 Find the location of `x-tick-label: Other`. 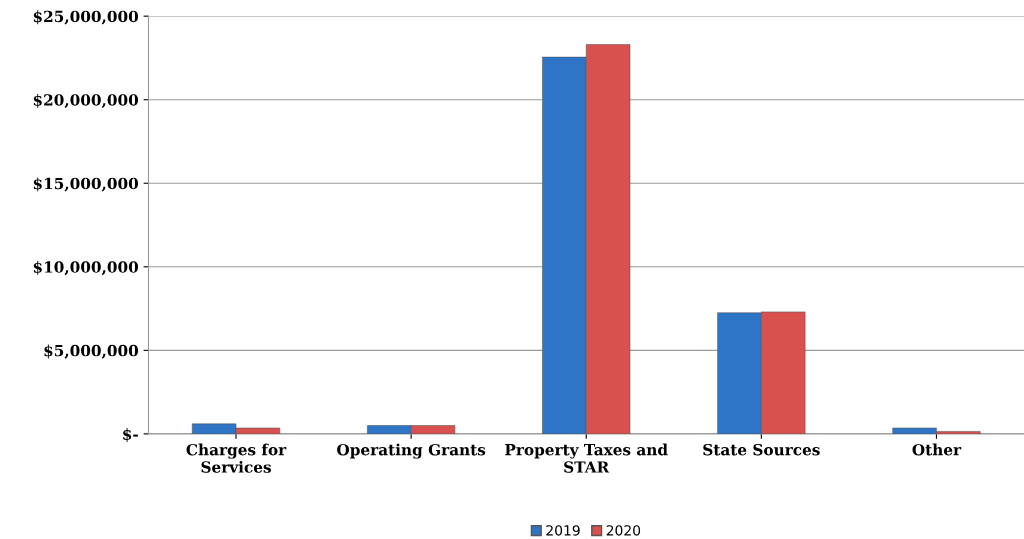

x-tick-label: Other is located at coordinates (937, 449).